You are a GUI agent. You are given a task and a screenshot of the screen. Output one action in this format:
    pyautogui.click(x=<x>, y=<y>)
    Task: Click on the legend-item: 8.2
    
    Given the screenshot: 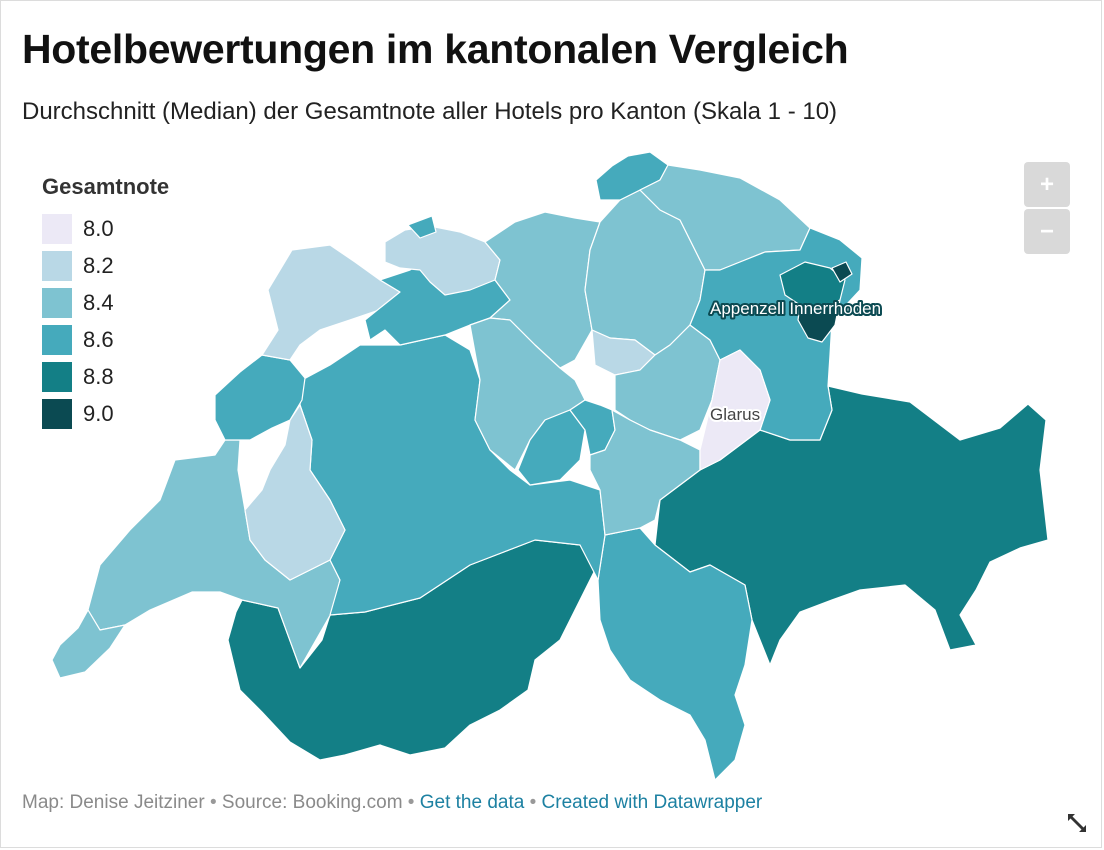 What is the action you would take?
    pyautogui.click(x=105, y=265)
    